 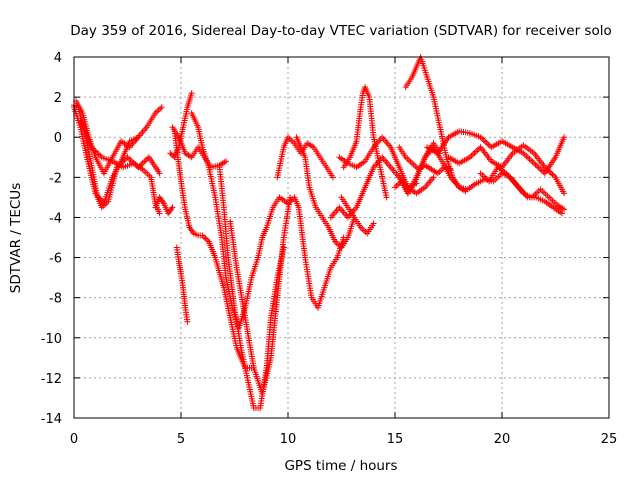 I want to click on series-s21, so click(x=435, y=124).